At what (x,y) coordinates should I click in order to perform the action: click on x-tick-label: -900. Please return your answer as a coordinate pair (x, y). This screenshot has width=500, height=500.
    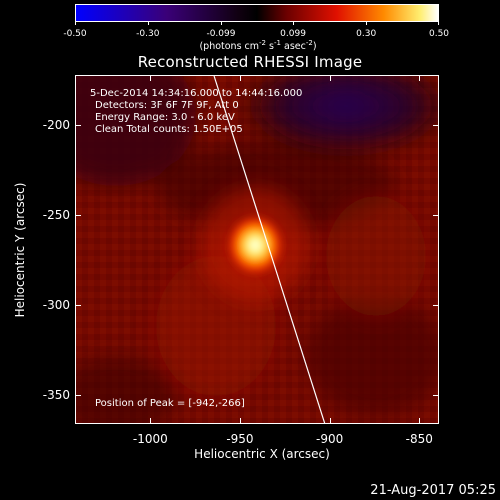
    Looking at the image, I should click on (329, 439).